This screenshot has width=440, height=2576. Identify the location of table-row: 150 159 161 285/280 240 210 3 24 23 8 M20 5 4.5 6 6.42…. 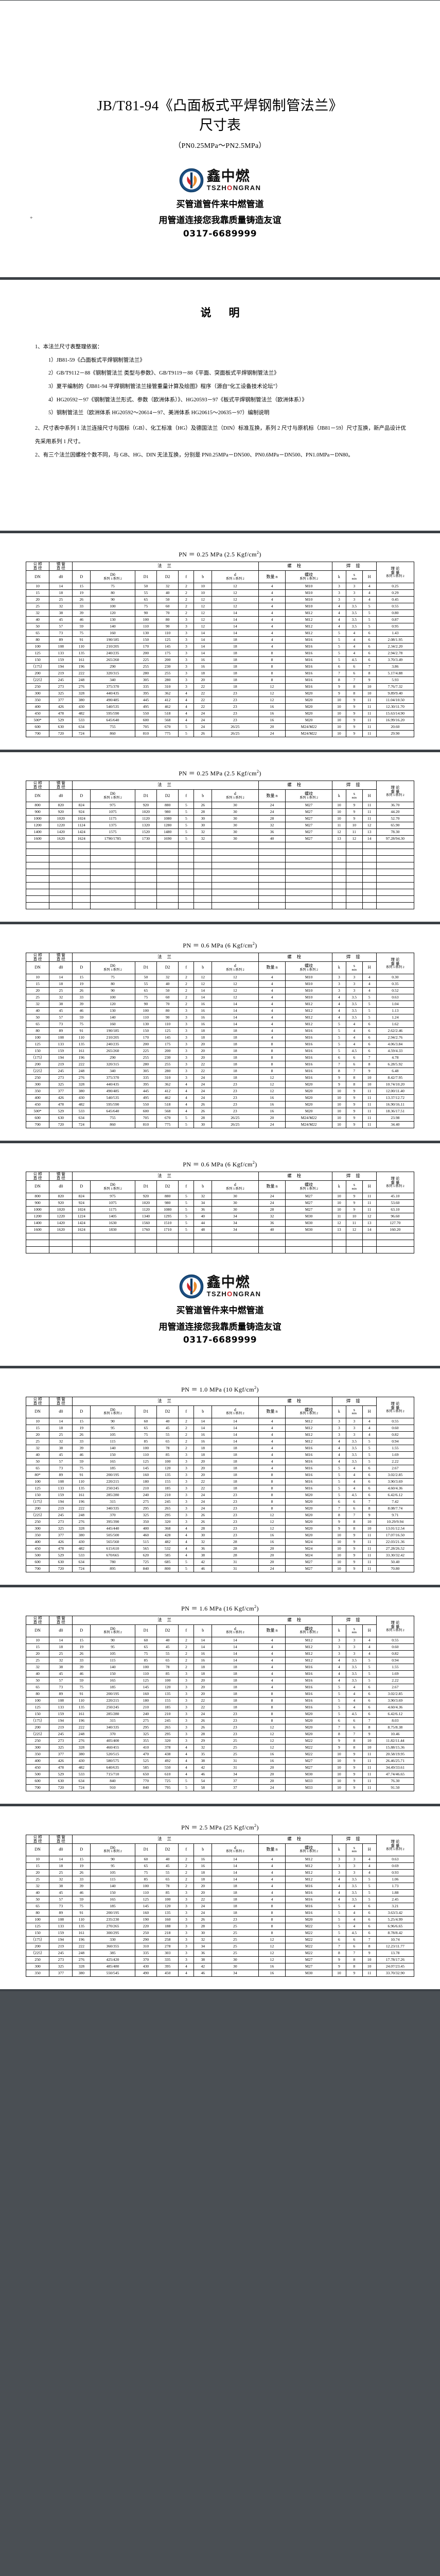
(220, 1495).